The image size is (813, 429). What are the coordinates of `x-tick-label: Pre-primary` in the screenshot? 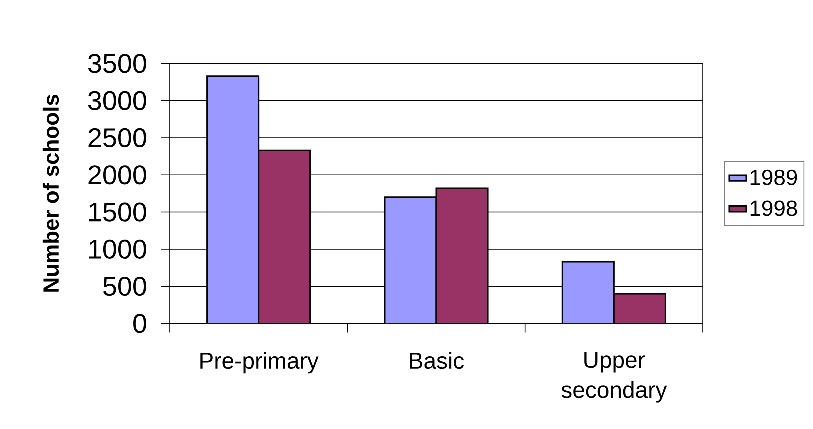 It's located at (259, 363).